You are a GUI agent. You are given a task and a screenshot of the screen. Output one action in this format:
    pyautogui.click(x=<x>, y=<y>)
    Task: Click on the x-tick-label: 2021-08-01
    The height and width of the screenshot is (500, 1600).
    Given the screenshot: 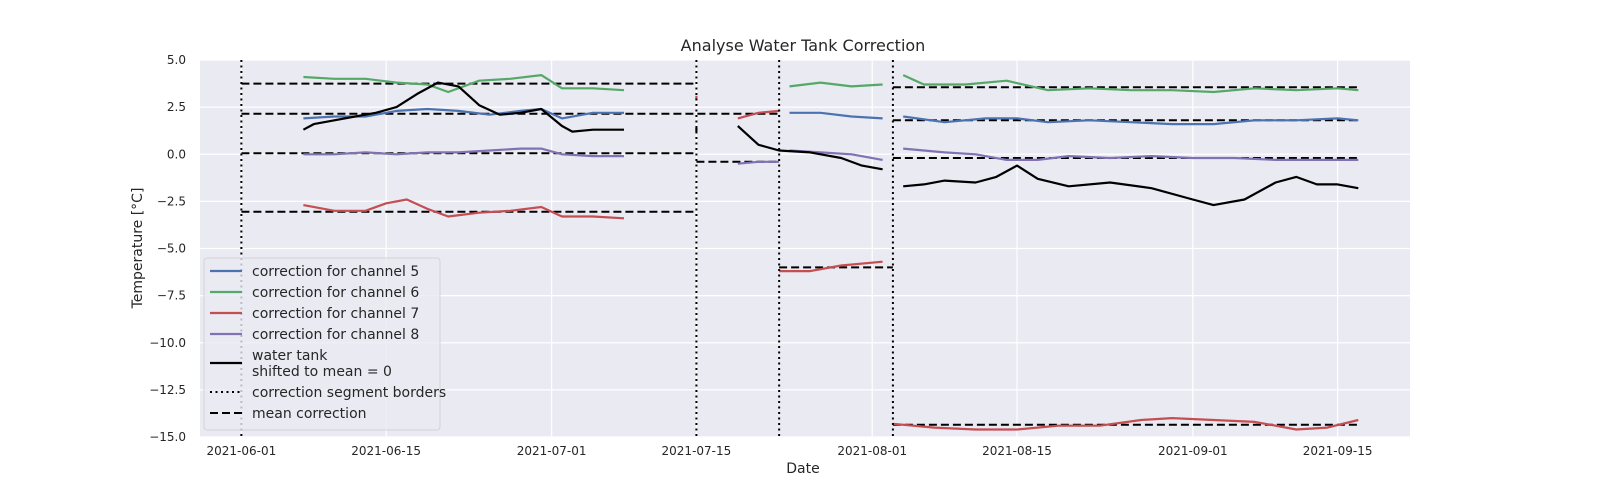 What is the action you would take?
    pyautogui.click(x=872, y=451)
    